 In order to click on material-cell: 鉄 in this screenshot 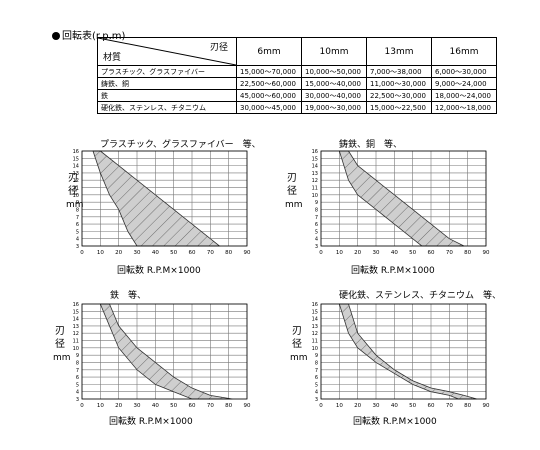, I will do `click(167, 95)`.